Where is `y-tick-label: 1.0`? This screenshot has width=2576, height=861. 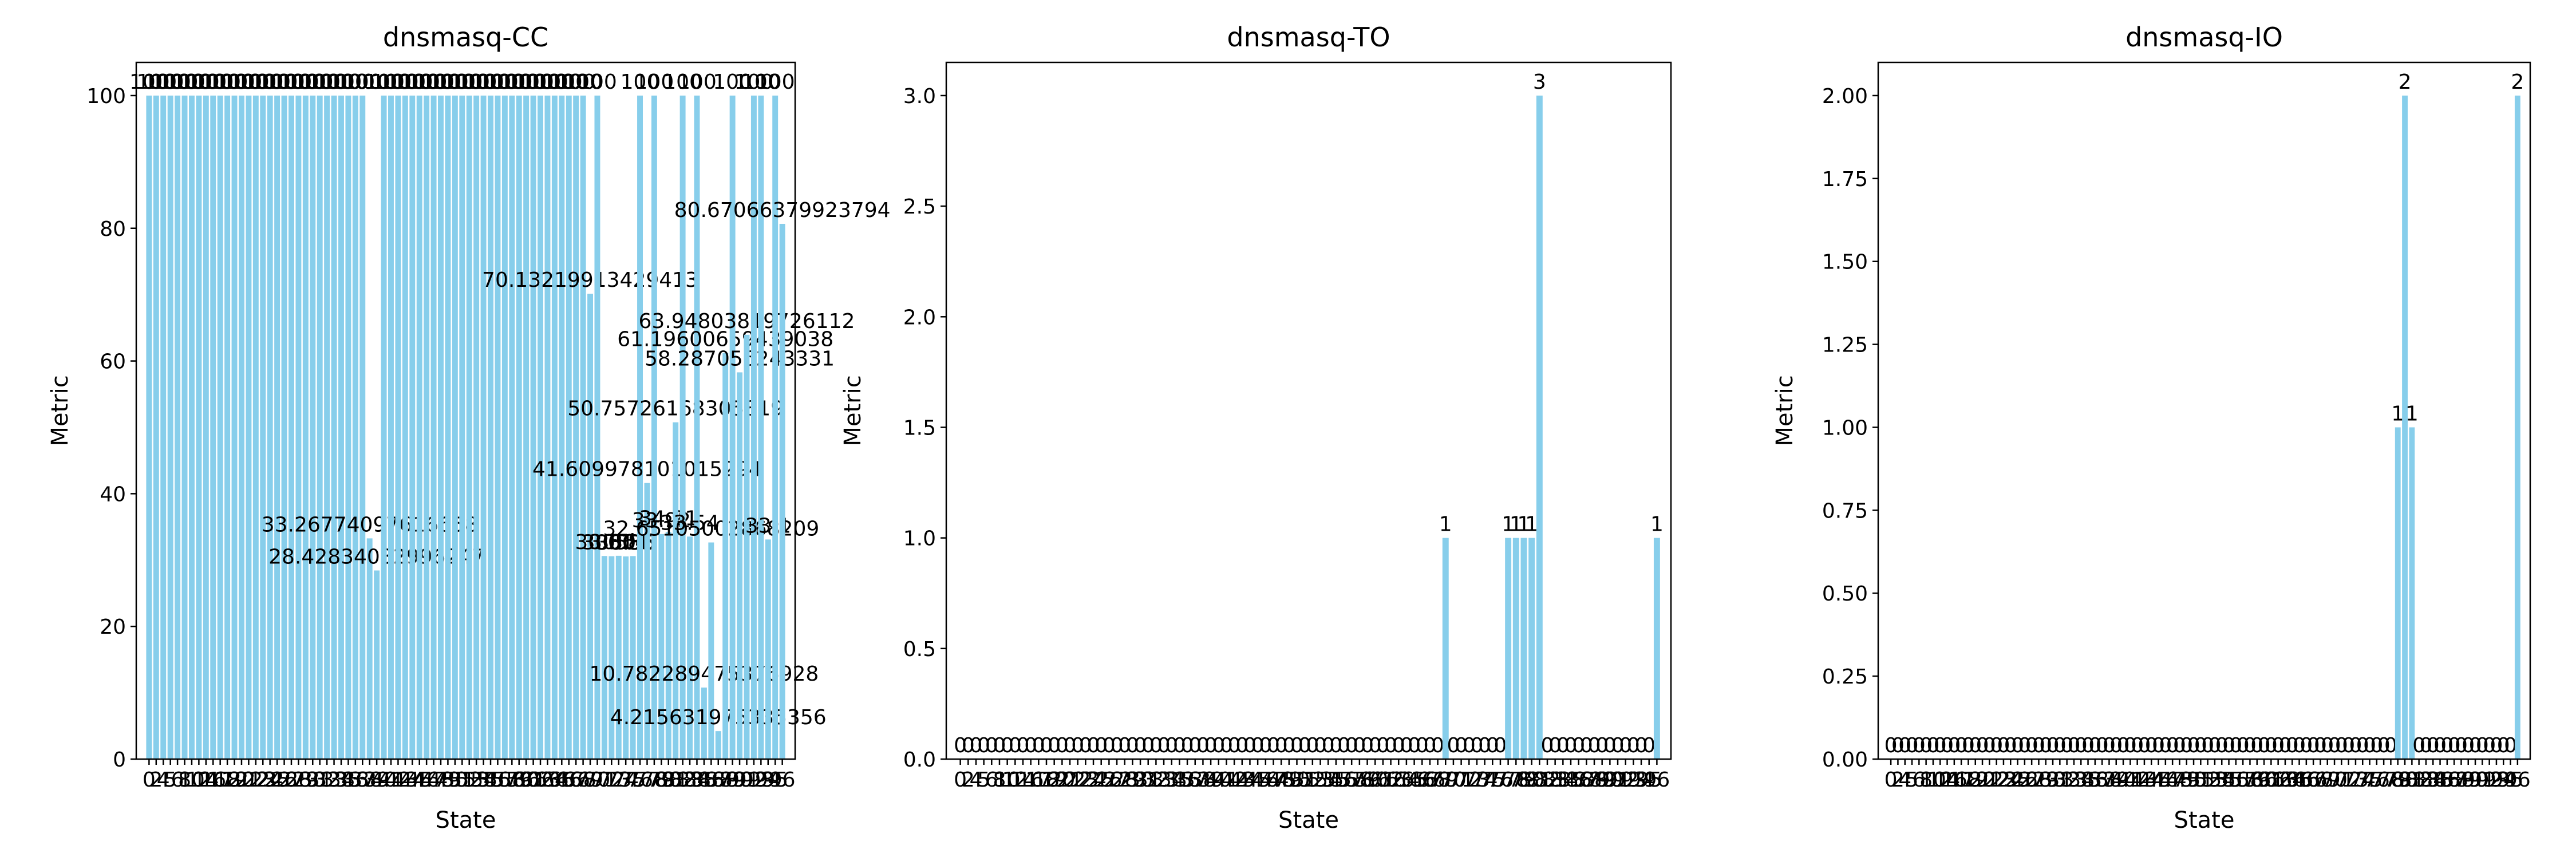
y-tick-label: 1.0 is located at coordinates (919, 539).